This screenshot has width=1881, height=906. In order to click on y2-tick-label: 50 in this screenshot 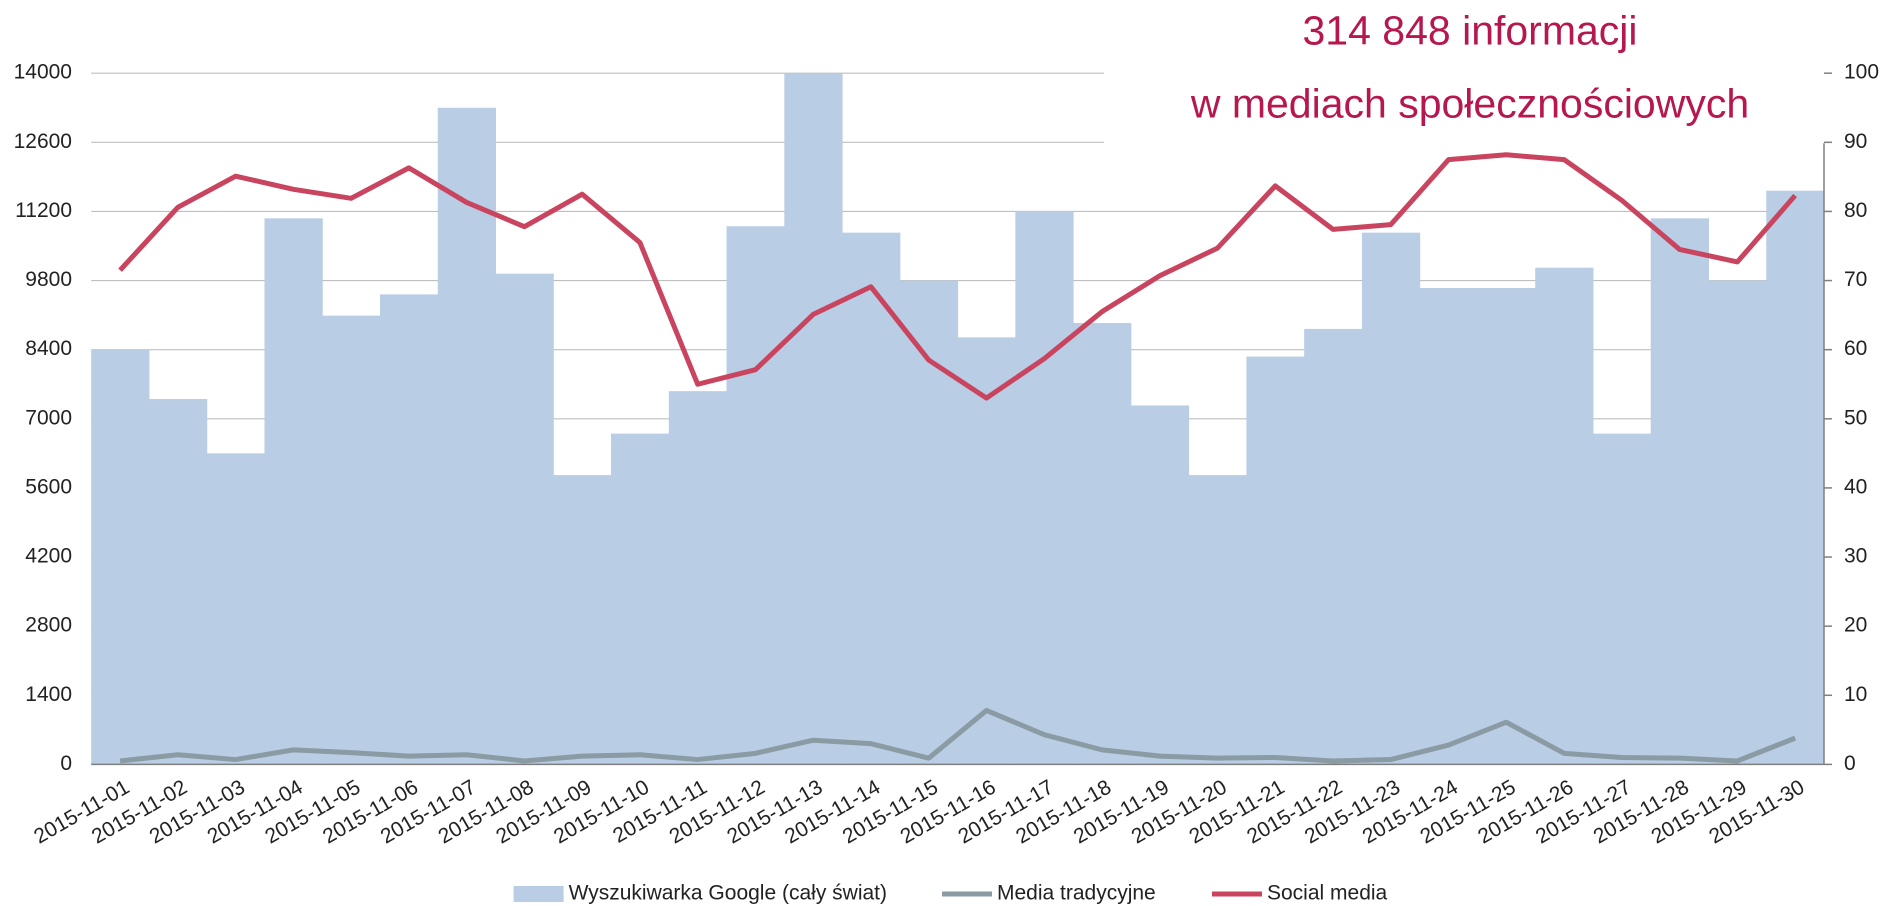, I will do `click(1855, 417)`.